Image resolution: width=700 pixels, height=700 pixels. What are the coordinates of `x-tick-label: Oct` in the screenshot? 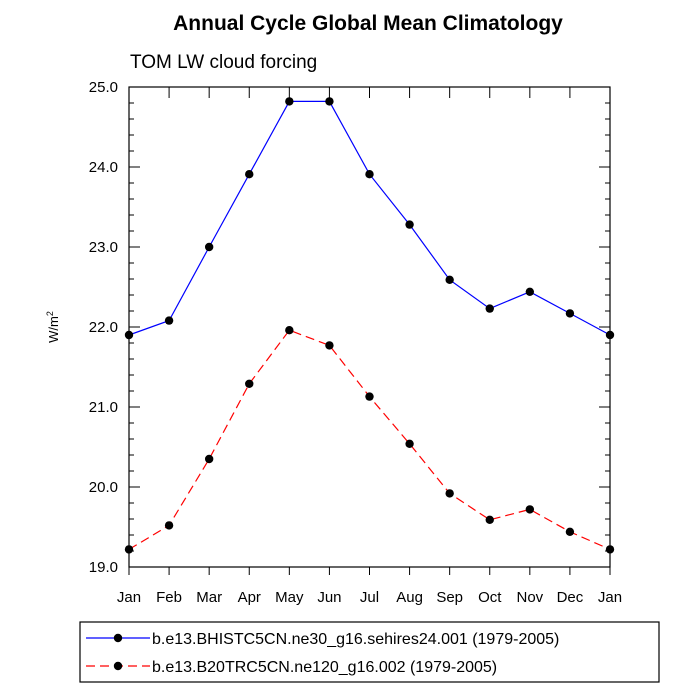 It's located at (490, 597).